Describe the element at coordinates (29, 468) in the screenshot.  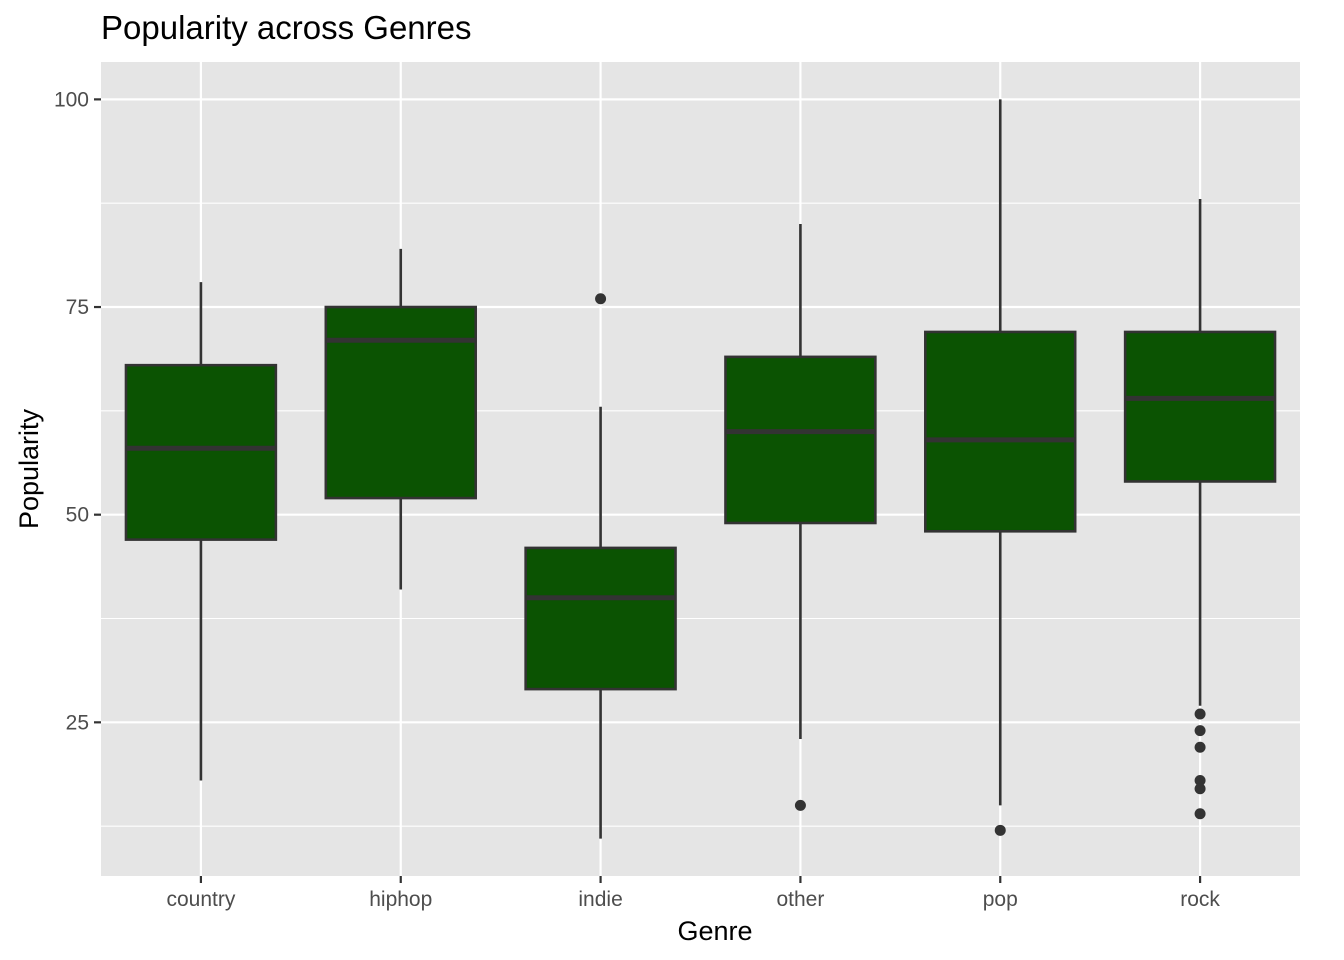
I see `y-axis-title: Popularity` at that location.